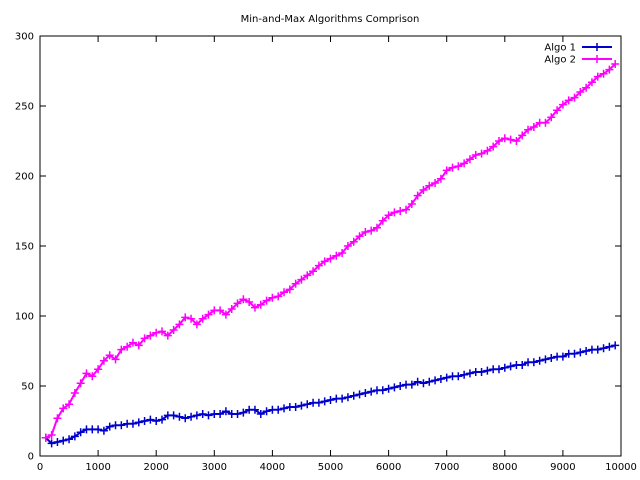  I want to click on x-tick-label: 8000, so click(504, 467).